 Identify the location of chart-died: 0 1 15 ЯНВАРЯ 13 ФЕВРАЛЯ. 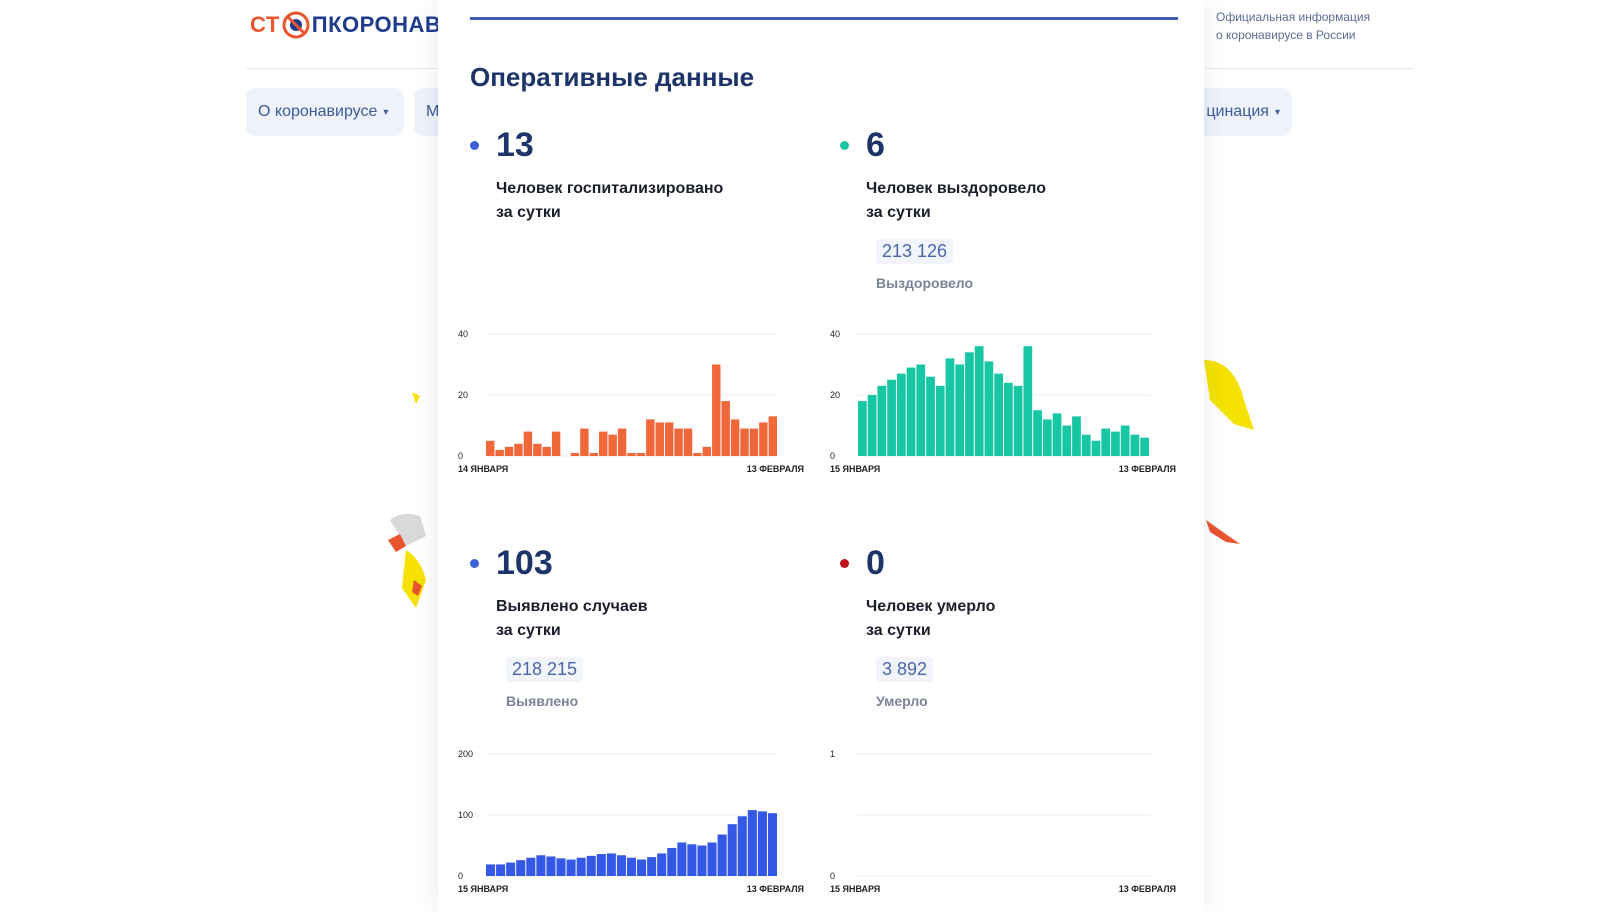
(1002, 821).